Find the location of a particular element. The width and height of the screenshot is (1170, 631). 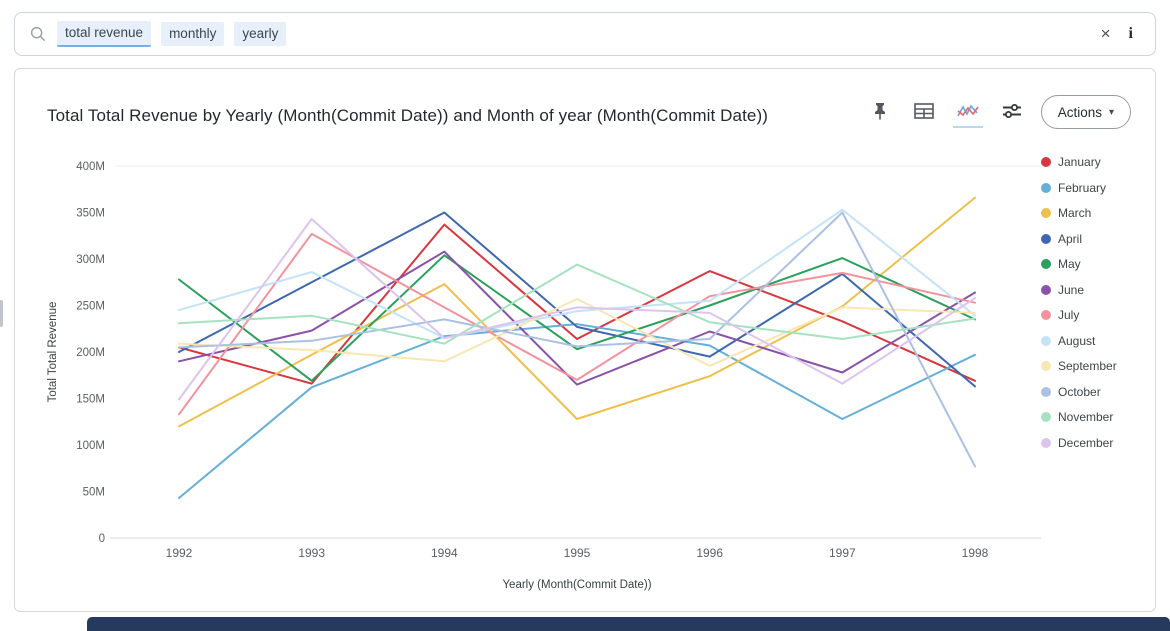

actions-button: Actions ▾ is located at coordinates (1085, 112).